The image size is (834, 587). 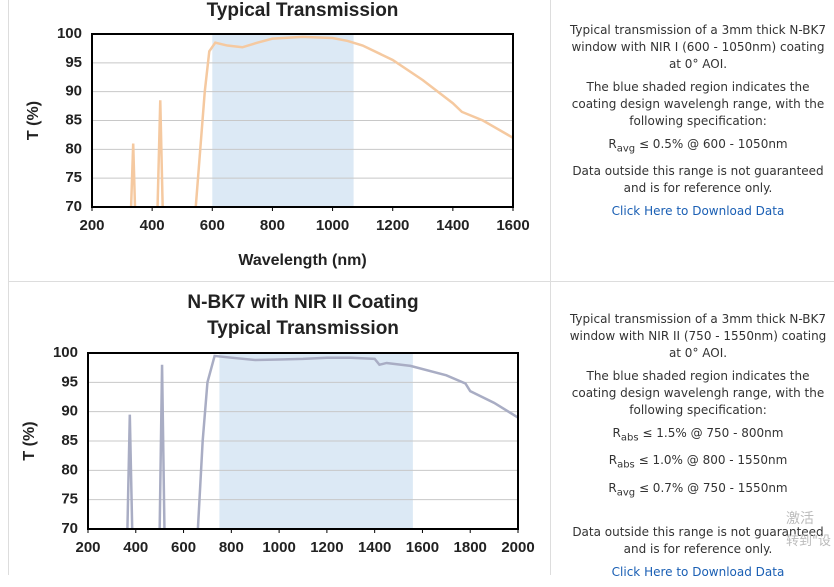 I want to click on spec-text: ≤ 1.0% @ 800 - 1550nm, so click(x=713, y=460).